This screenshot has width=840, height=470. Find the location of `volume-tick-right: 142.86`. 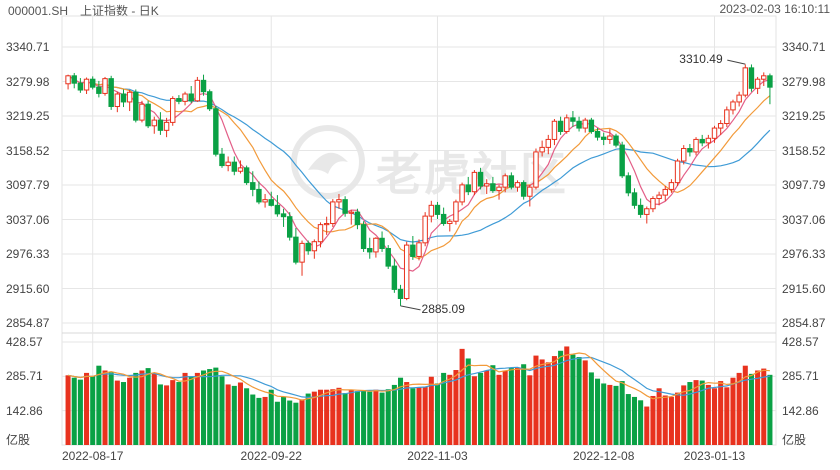

volume-tick-right: 142.86 is located at coordinates (800, 410).